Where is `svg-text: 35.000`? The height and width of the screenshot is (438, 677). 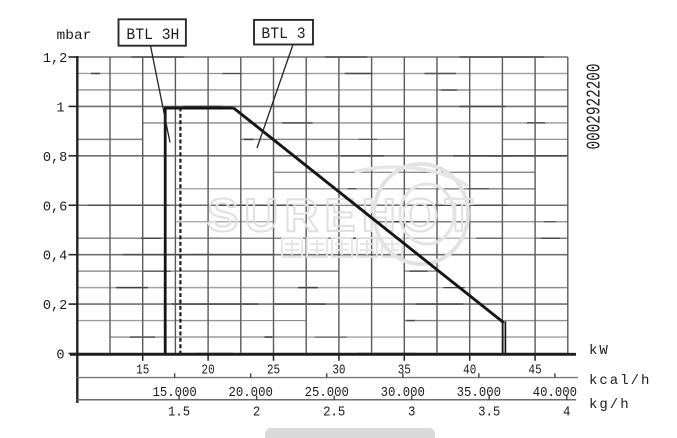 svg-text: 35.000 is located at coordinates (479, 393).